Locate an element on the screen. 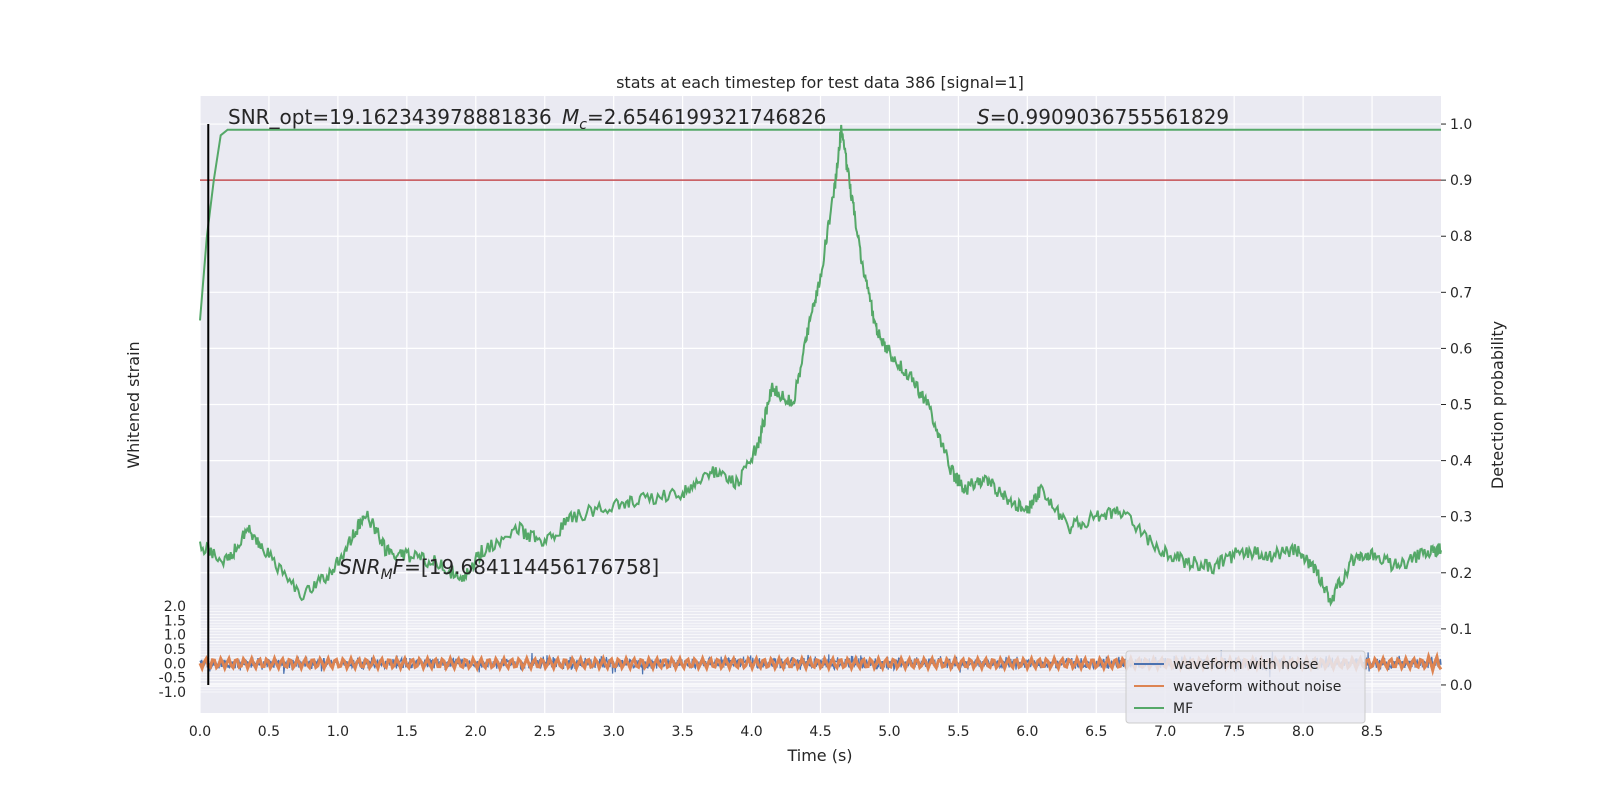 The image size is (1600, 800). y-right-tick-label: 0.1 is located at coordinates (1461, 630).